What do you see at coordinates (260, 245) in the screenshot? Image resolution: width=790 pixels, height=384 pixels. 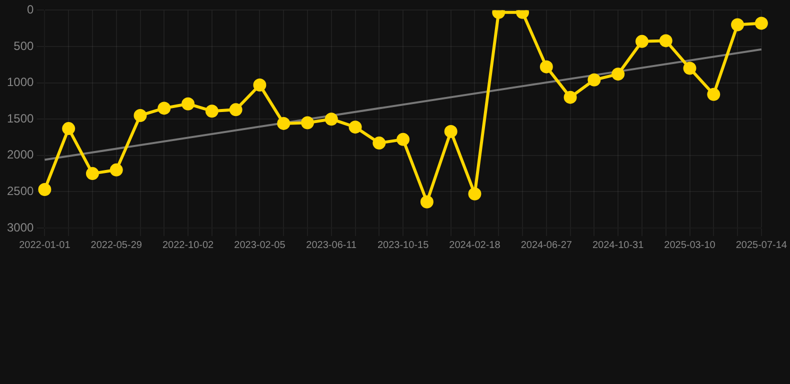 I see `x-tick-label: 2023-02-05` at bounding box center [260, 245].